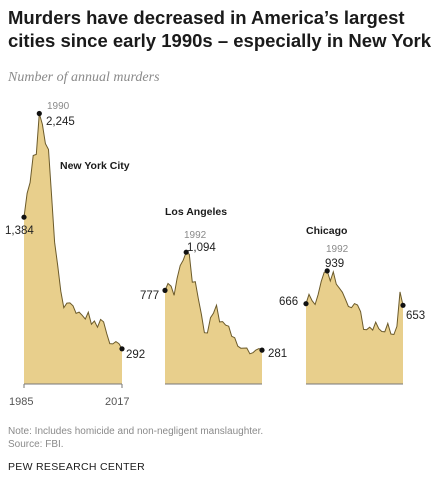  What do you see at coordinates (95, 166) in the screenshot?
I see `city-label-new-york: New York City` at bounding box center [95, 166].